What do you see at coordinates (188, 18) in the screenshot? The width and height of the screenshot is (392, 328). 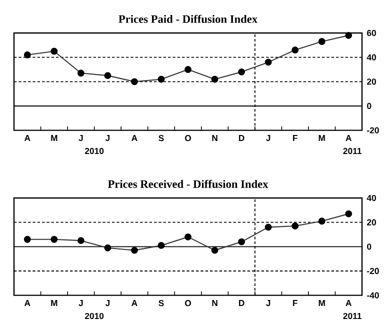 I see `chart-title: Prices Paid - Diffusion Index` at bounding box center [188, 18].